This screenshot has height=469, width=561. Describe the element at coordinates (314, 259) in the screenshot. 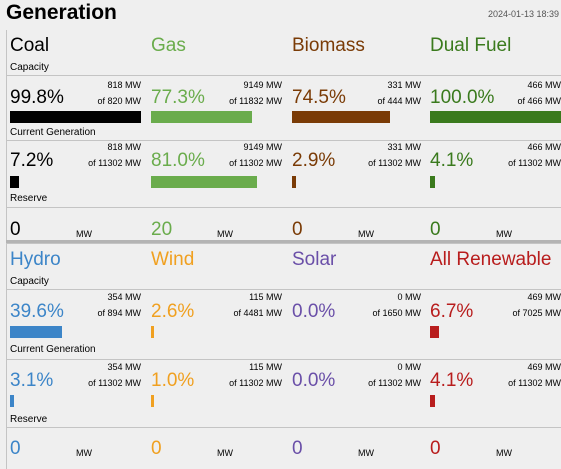

I see `fuel-name-solar: Solar` at that location.